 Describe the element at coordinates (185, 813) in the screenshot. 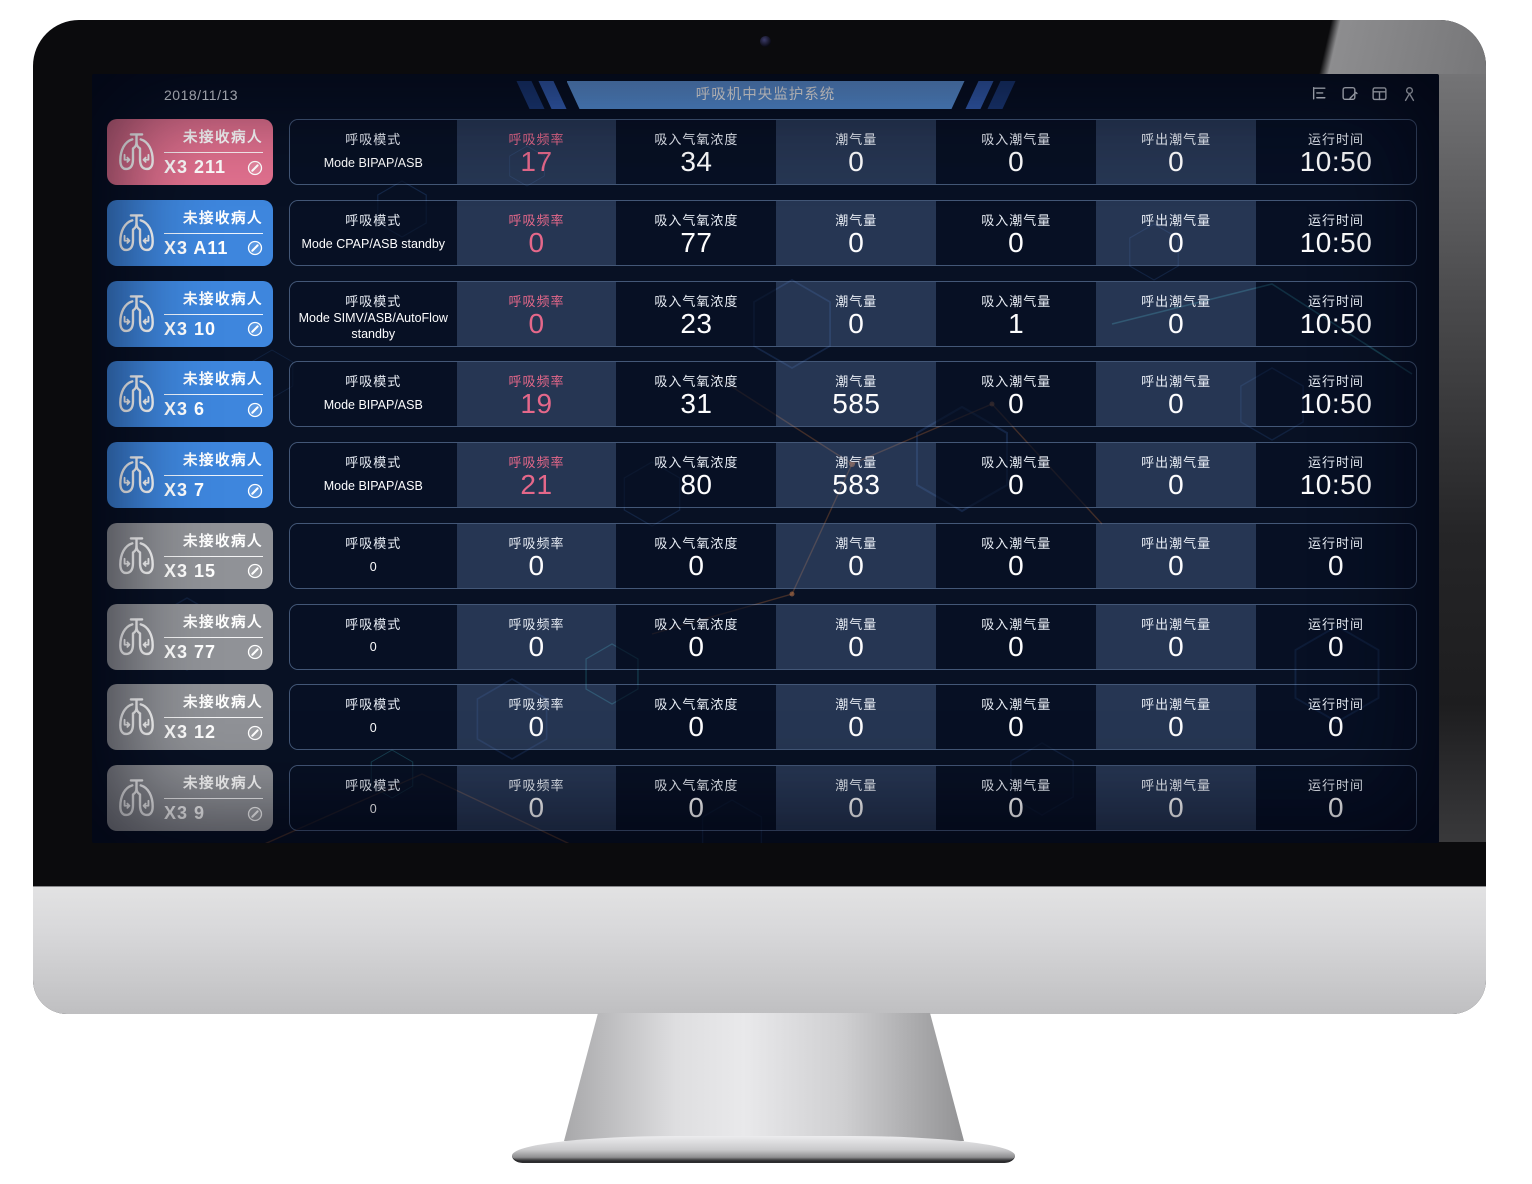

I see `patient-id: X3 9` at that location.